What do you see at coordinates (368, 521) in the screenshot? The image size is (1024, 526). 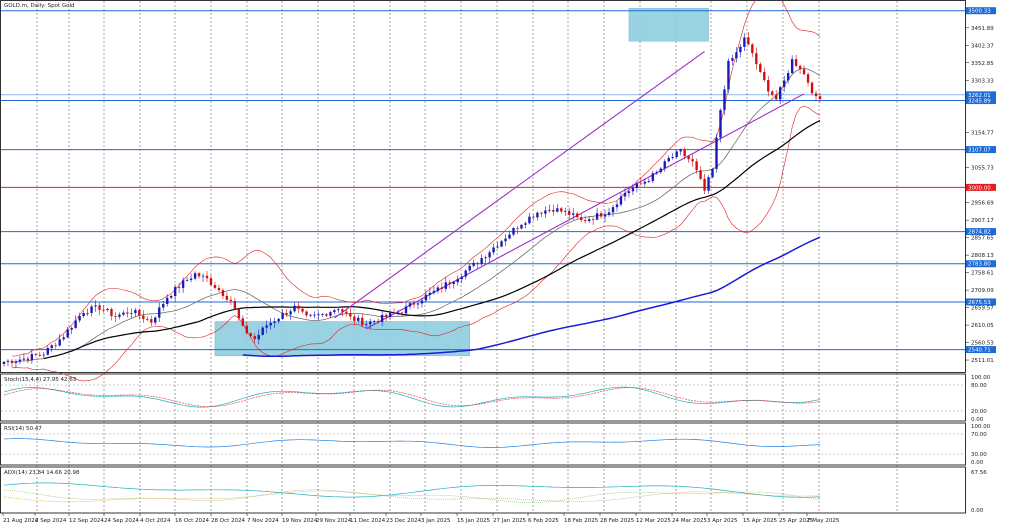 I see `time-tick-label-10: 11 Dec 2024` at bounding box center [368, 521].